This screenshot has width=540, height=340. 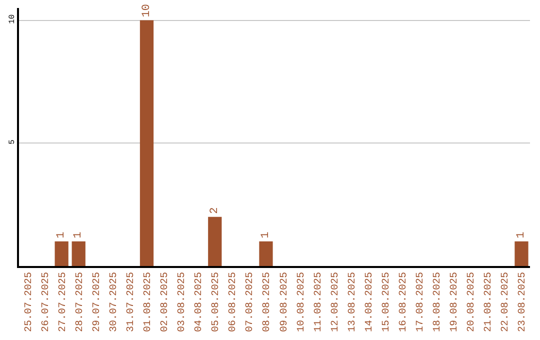 I want to click on x-tick-label: 25.07.2025, so click(x=29, y=302).